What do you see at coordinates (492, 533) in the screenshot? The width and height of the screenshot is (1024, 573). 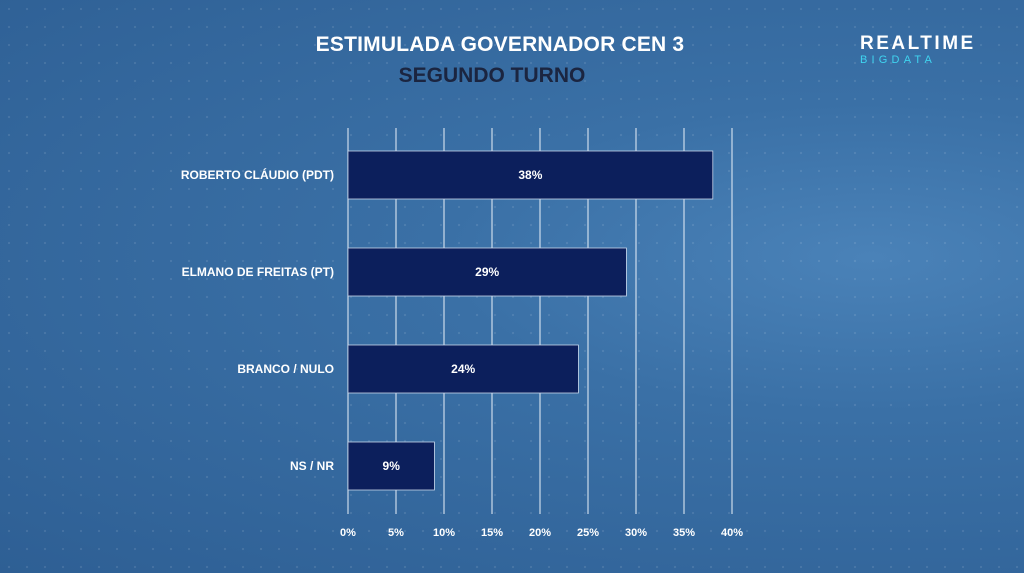 I see `x-tick-label: 15%` at bounding box center [492, 533].